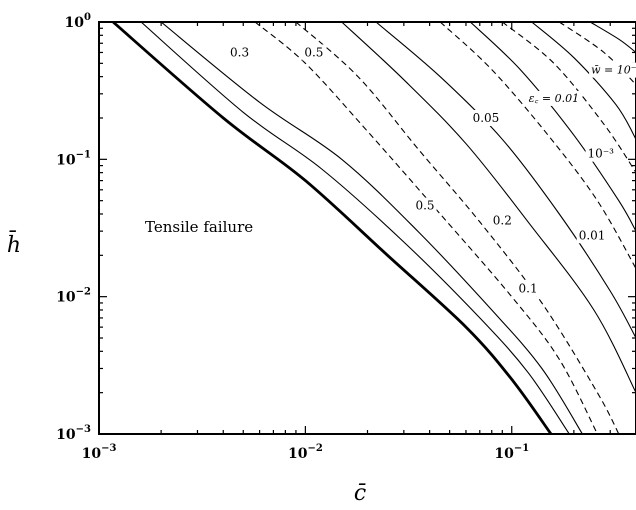 The image size is (636, 510). I want to click on curve-label-2: 0.05, so click(486, 117).